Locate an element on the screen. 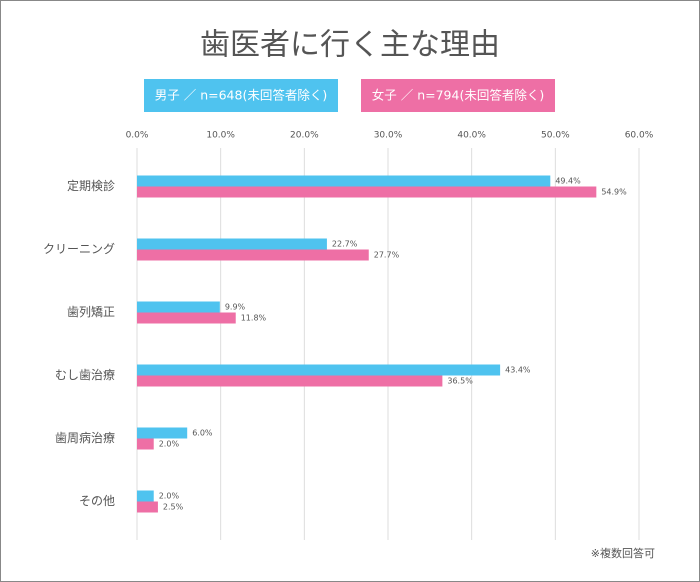 The image size is (700, 582). x-tick-label: 10.0% is located at coordinates (220, 136).